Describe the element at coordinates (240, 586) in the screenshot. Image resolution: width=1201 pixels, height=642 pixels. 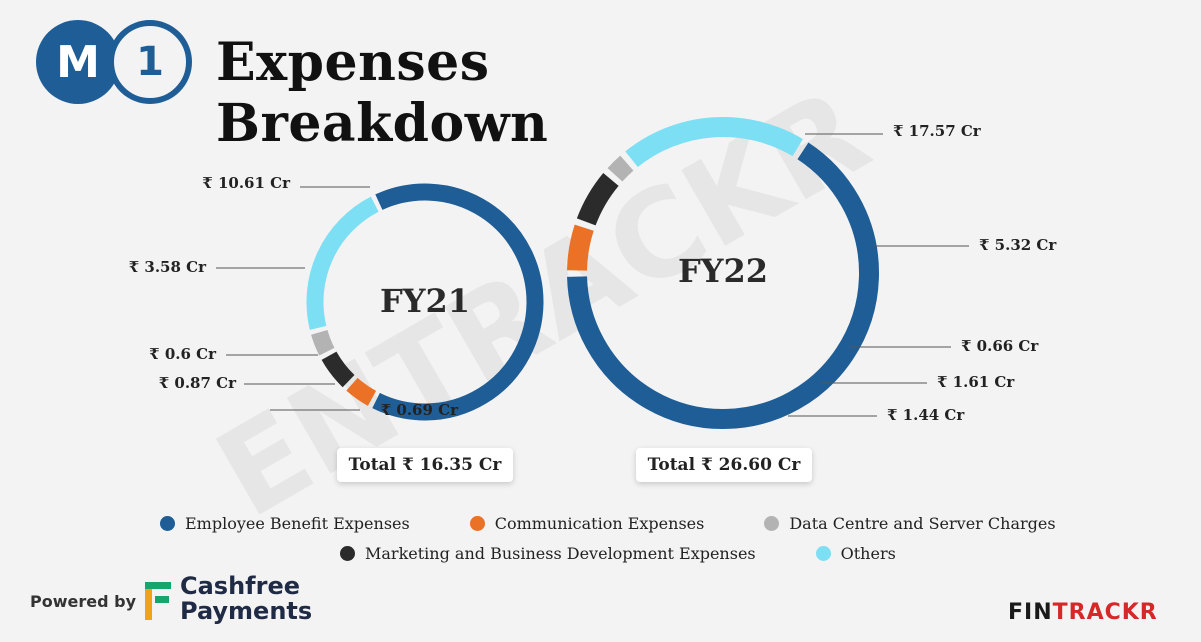
I see `cashfree-line1: Cashfree` at that location.